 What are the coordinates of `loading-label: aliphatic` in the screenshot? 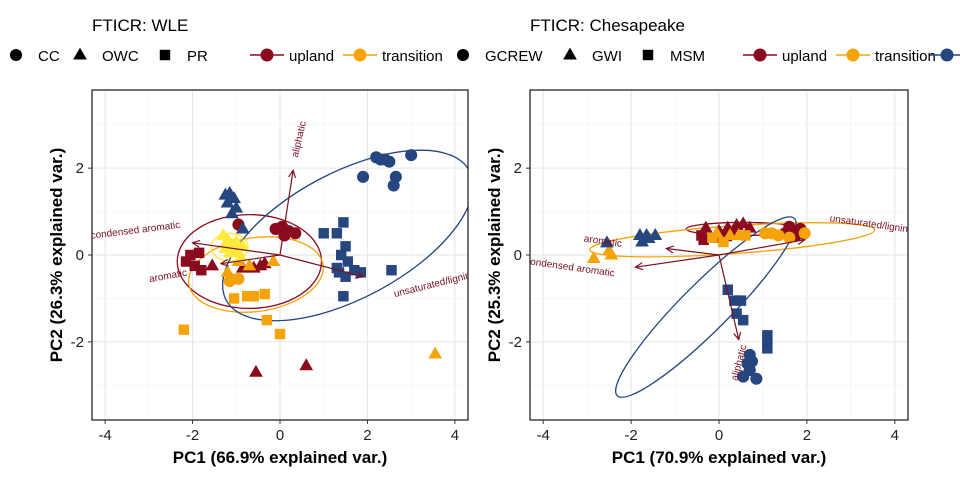 It's located at (299, 139).